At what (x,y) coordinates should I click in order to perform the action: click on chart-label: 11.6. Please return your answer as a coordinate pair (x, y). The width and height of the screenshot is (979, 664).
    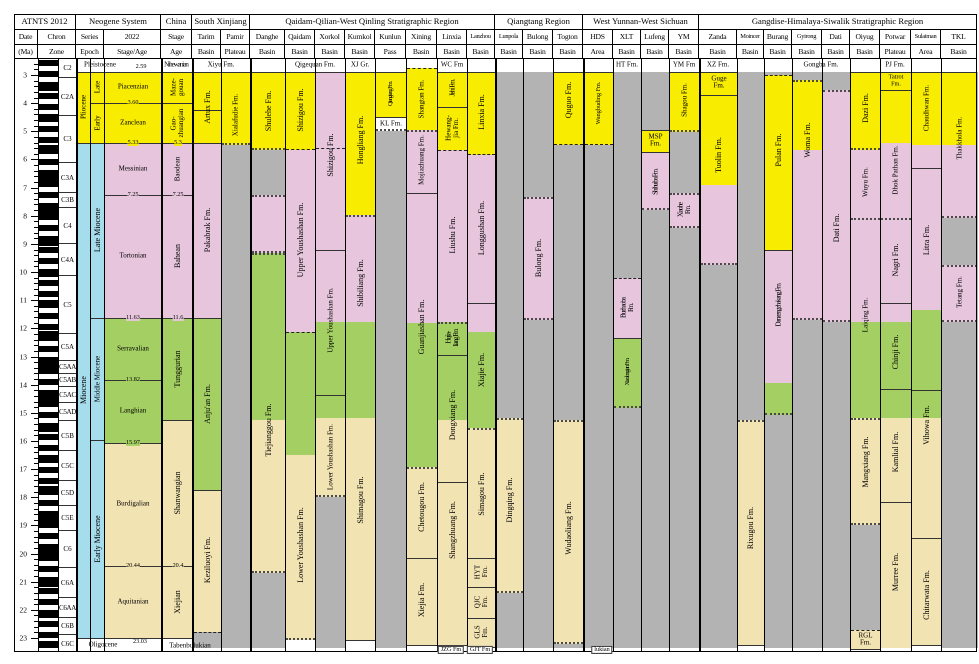
    Looking at the image, I should click on (178, 317).